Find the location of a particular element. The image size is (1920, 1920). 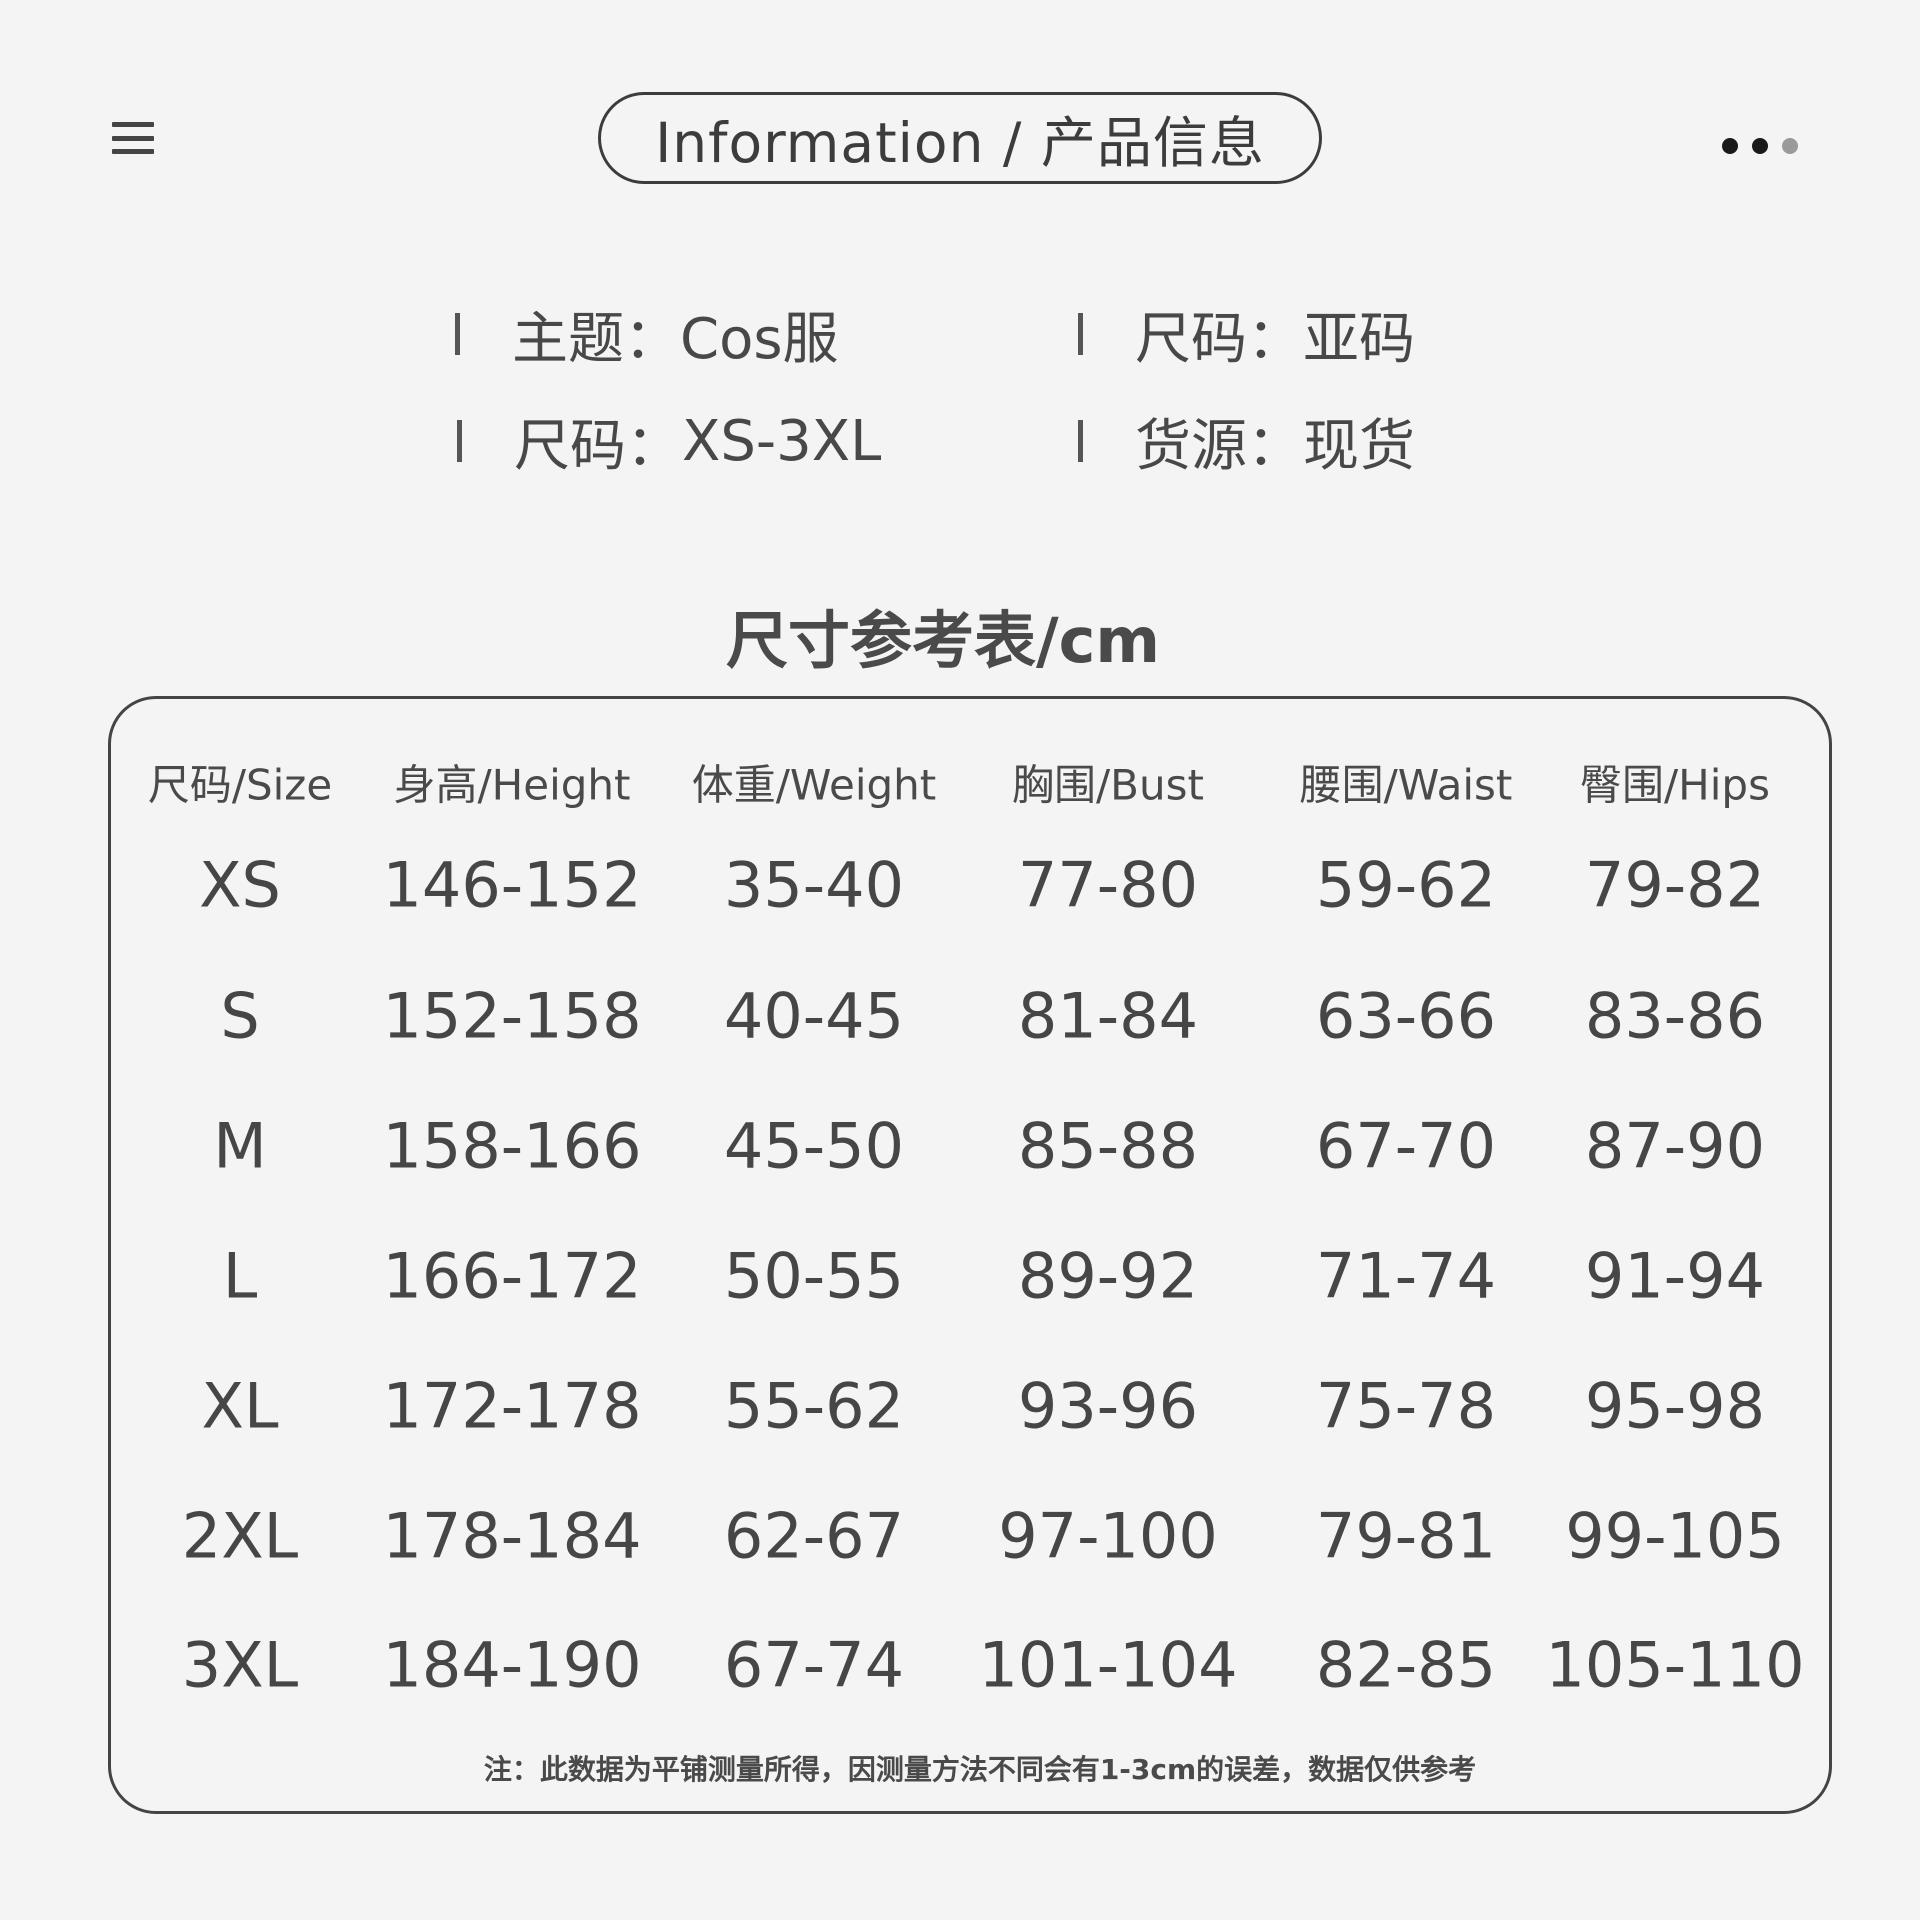

table-cell: 91-94 is located at coordinates (1675, 1276).